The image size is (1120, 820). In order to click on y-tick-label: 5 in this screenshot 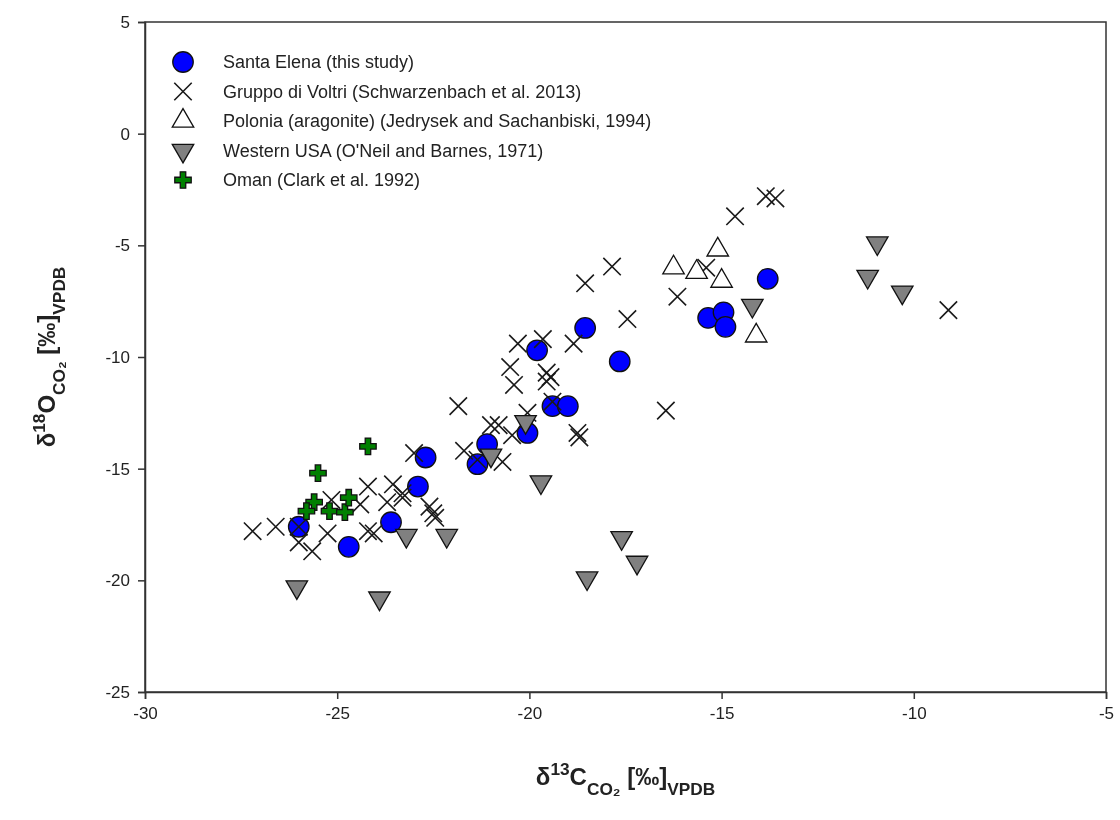, I will do `click(125, 22)`.